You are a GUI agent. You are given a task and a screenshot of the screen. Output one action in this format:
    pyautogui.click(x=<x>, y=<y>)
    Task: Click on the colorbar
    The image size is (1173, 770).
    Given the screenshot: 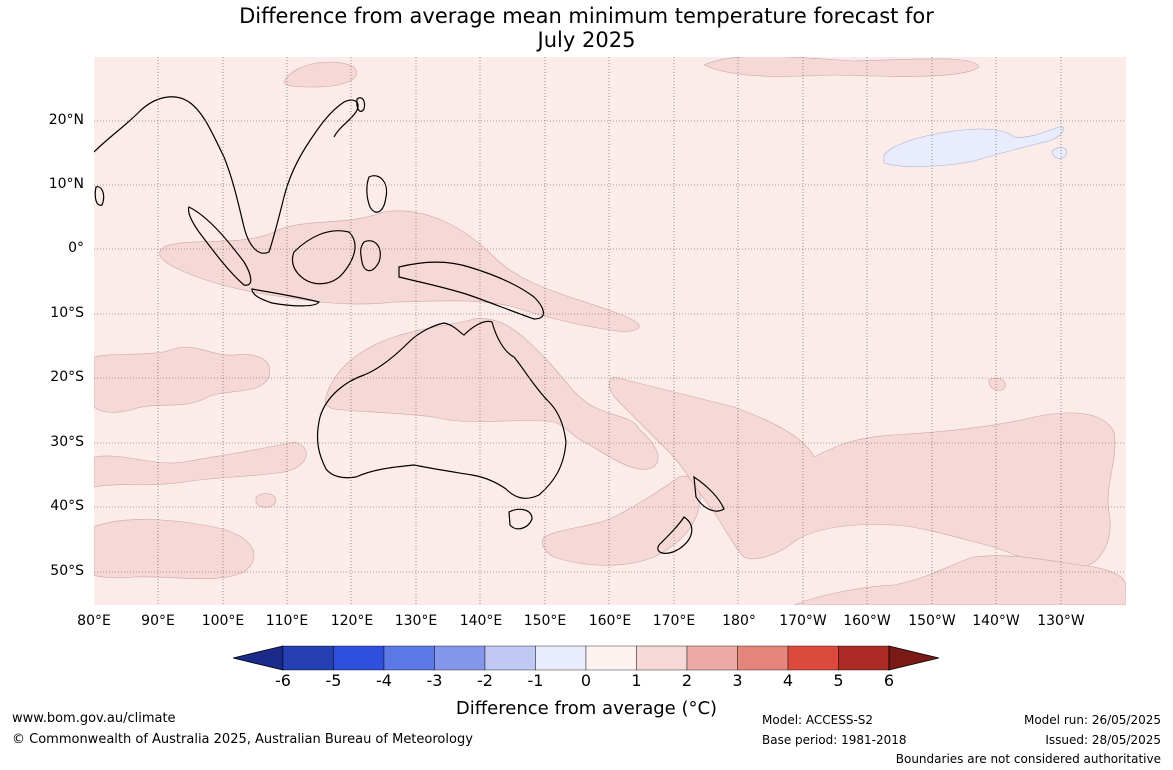 What is the action you would take?
    pyautogui.click(x=586, y=658)
    